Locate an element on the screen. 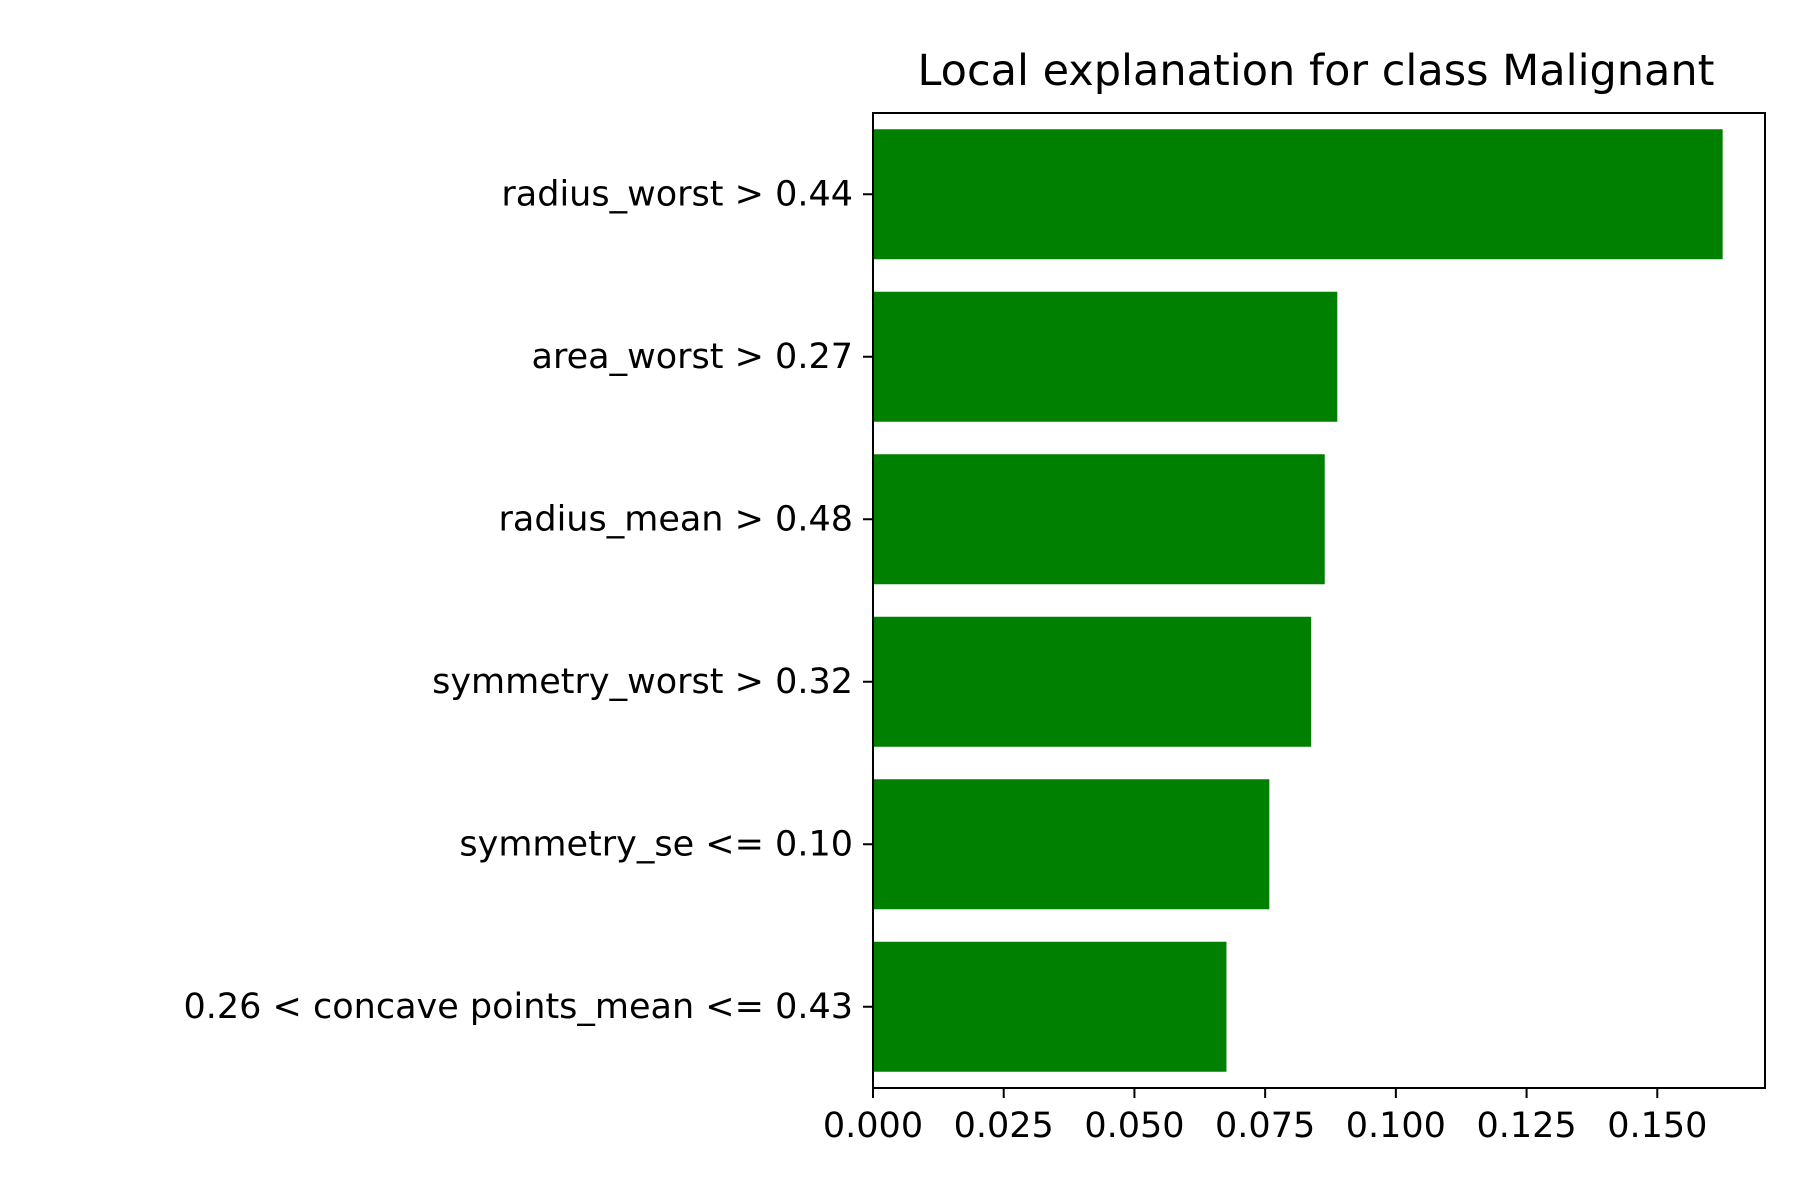  x-tick-label: 0.075 is located at coordinates (1265, 1126).